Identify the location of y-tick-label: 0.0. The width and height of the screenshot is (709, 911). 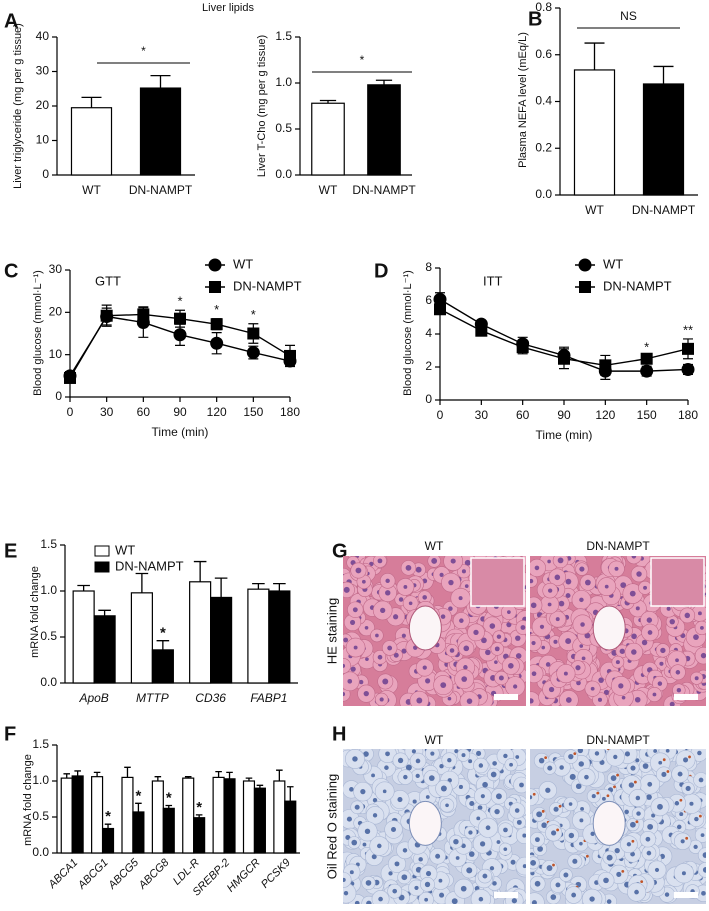
(48, 682).